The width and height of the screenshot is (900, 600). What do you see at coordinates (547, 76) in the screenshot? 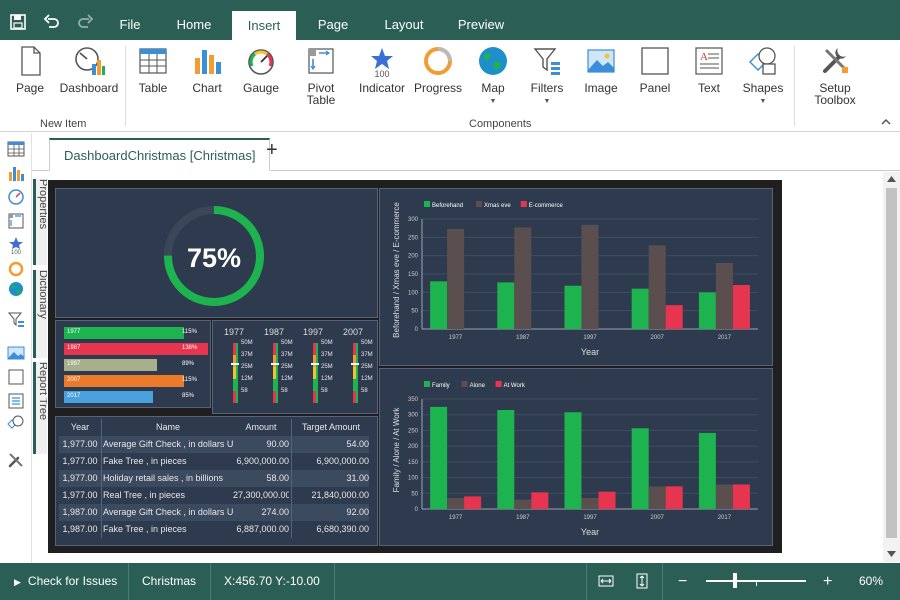
I see `filters-button: Filters ▼` at bounding box center [547, 76].